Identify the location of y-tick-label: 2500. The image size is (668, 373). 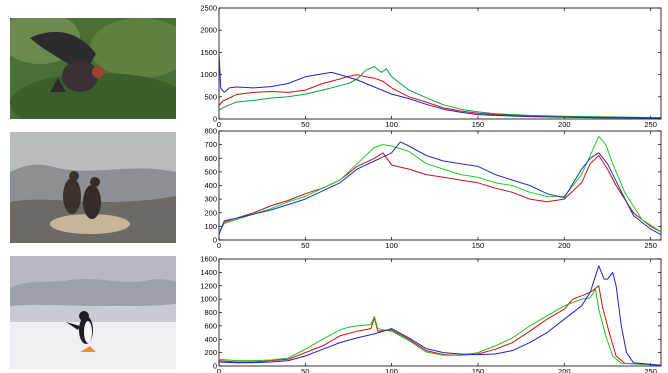
(208, 8).